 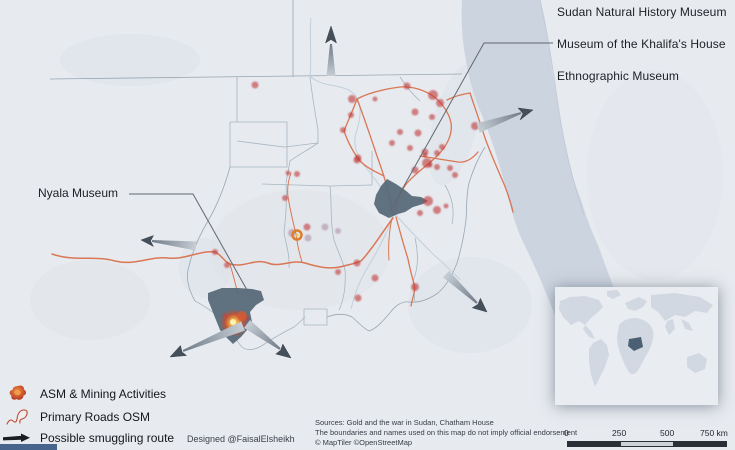 I want to click on legend-label-mining: ASM & Mining Activities, so click(x=103, y=394).